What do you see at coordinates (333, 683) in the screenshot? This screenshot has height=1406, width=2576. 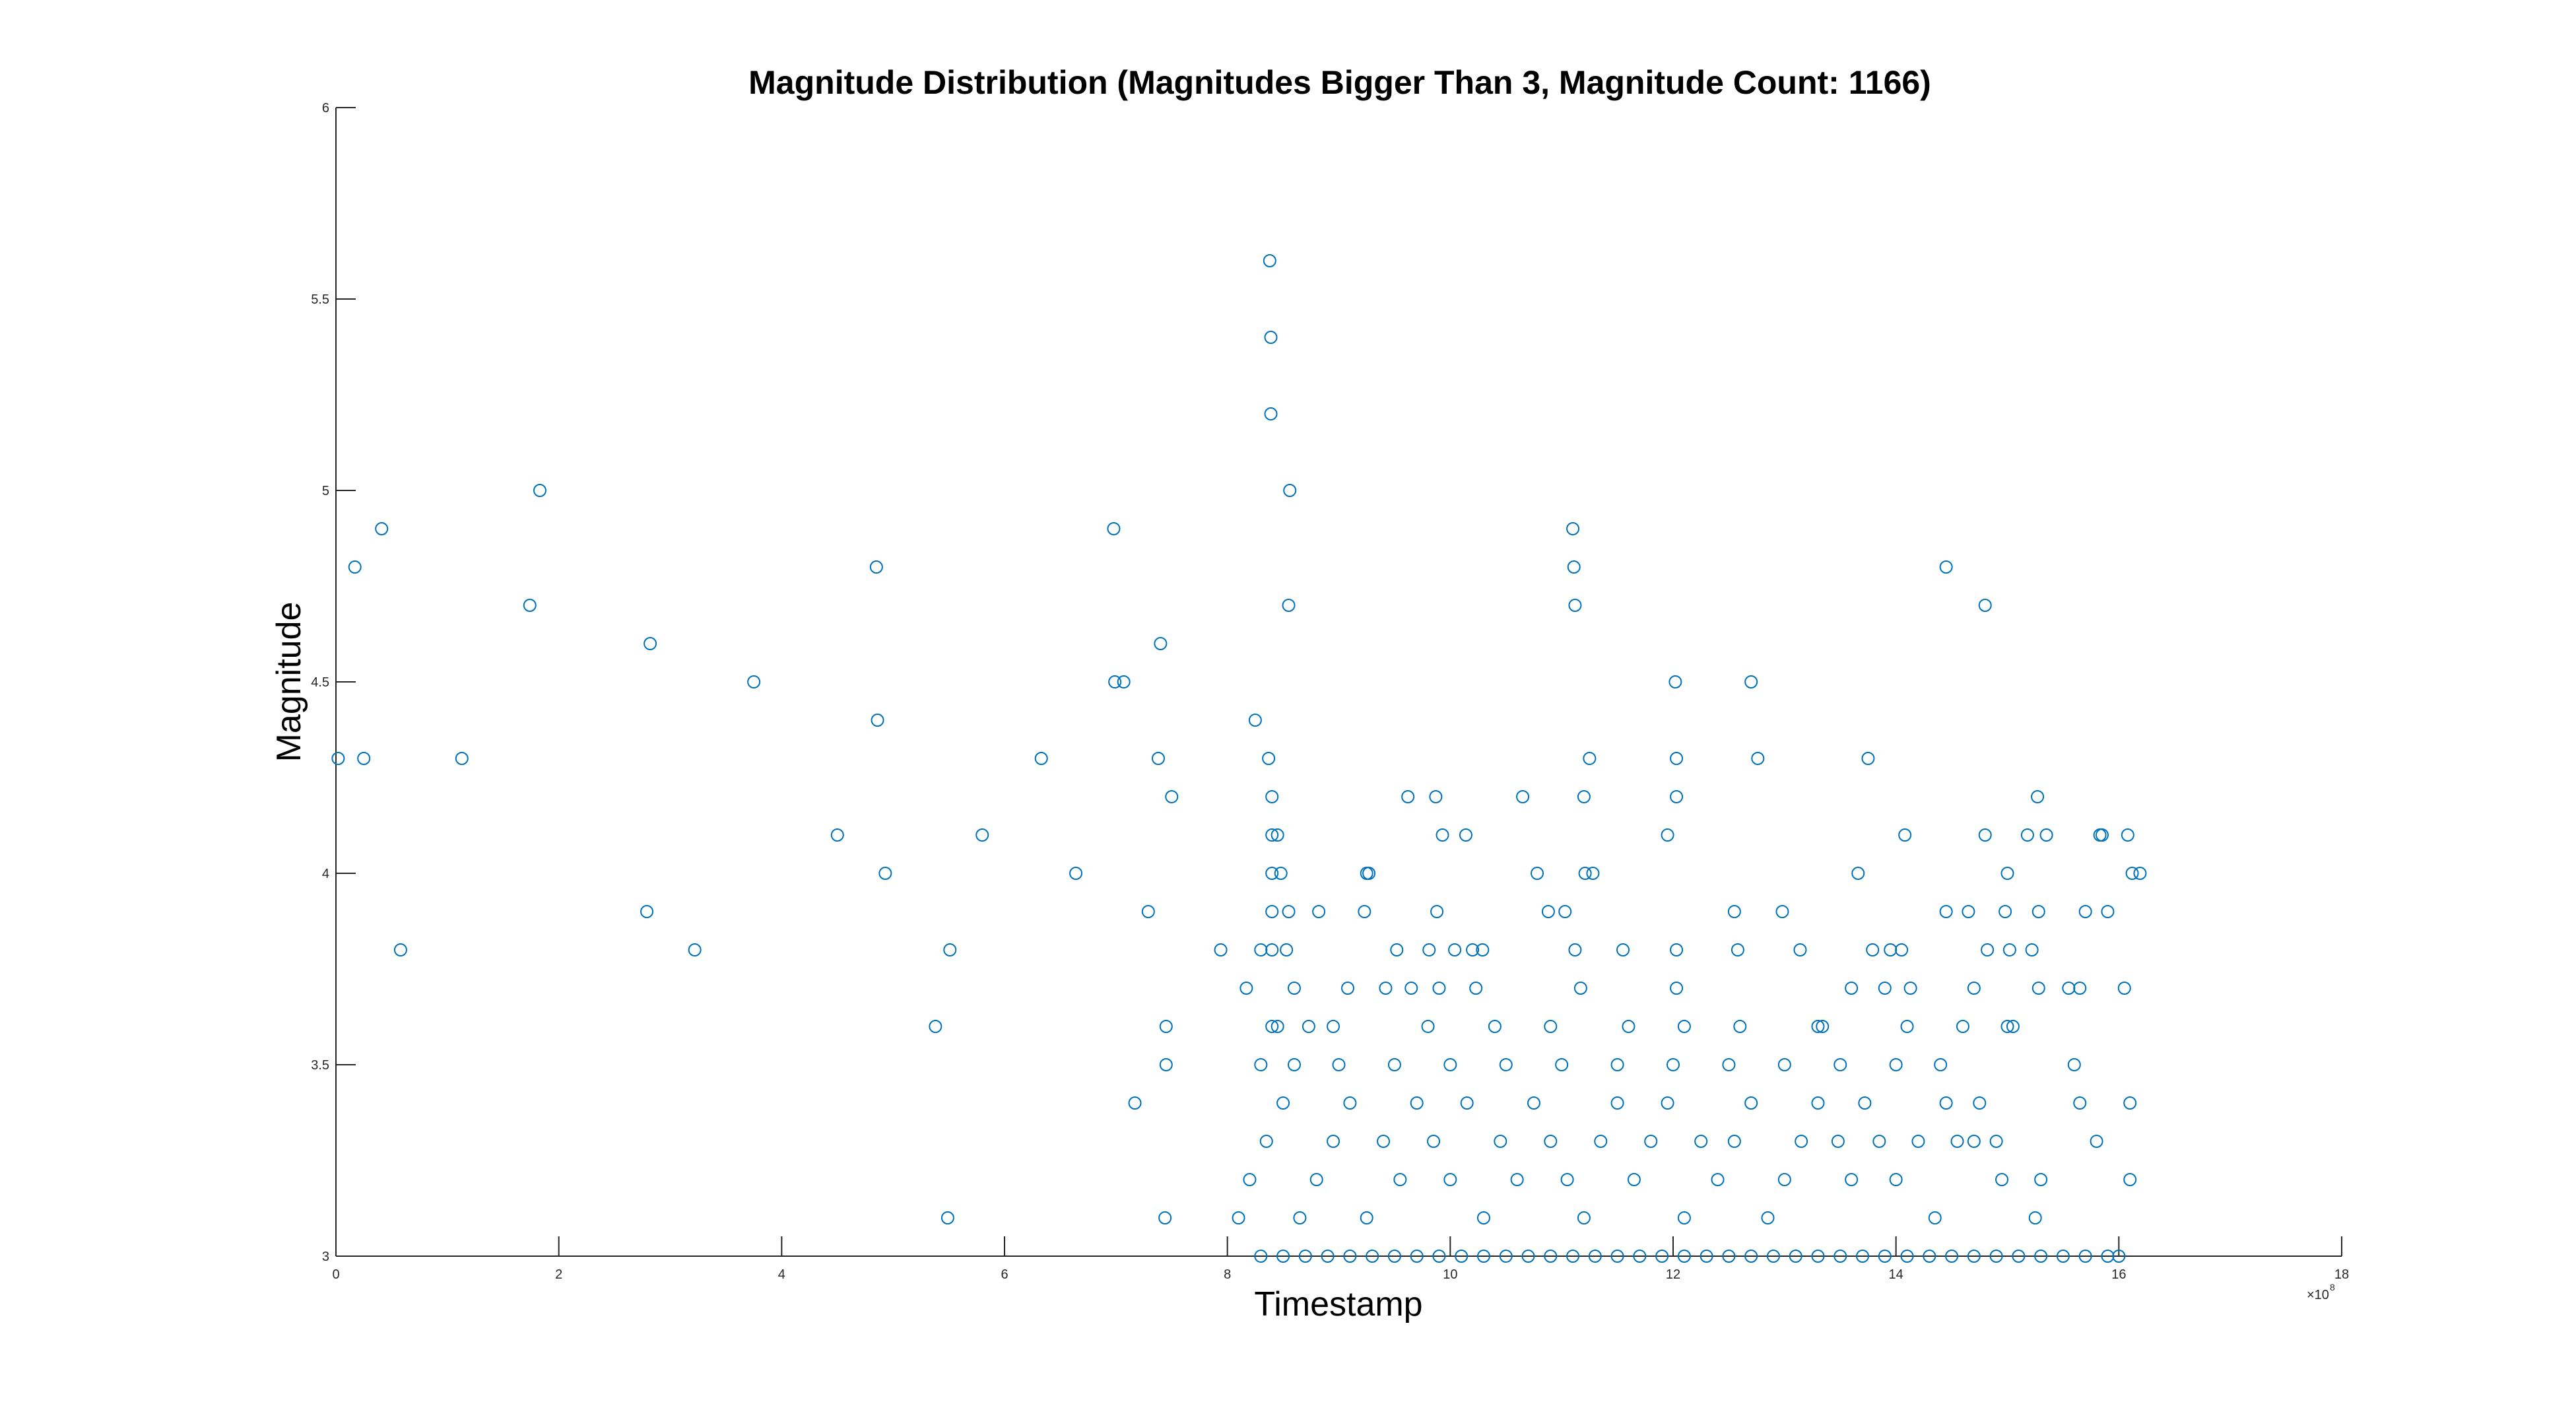 I see `y-ticks: 3 3.5 4 4.5 5 5.5 6` at bounding box center [333, 683].